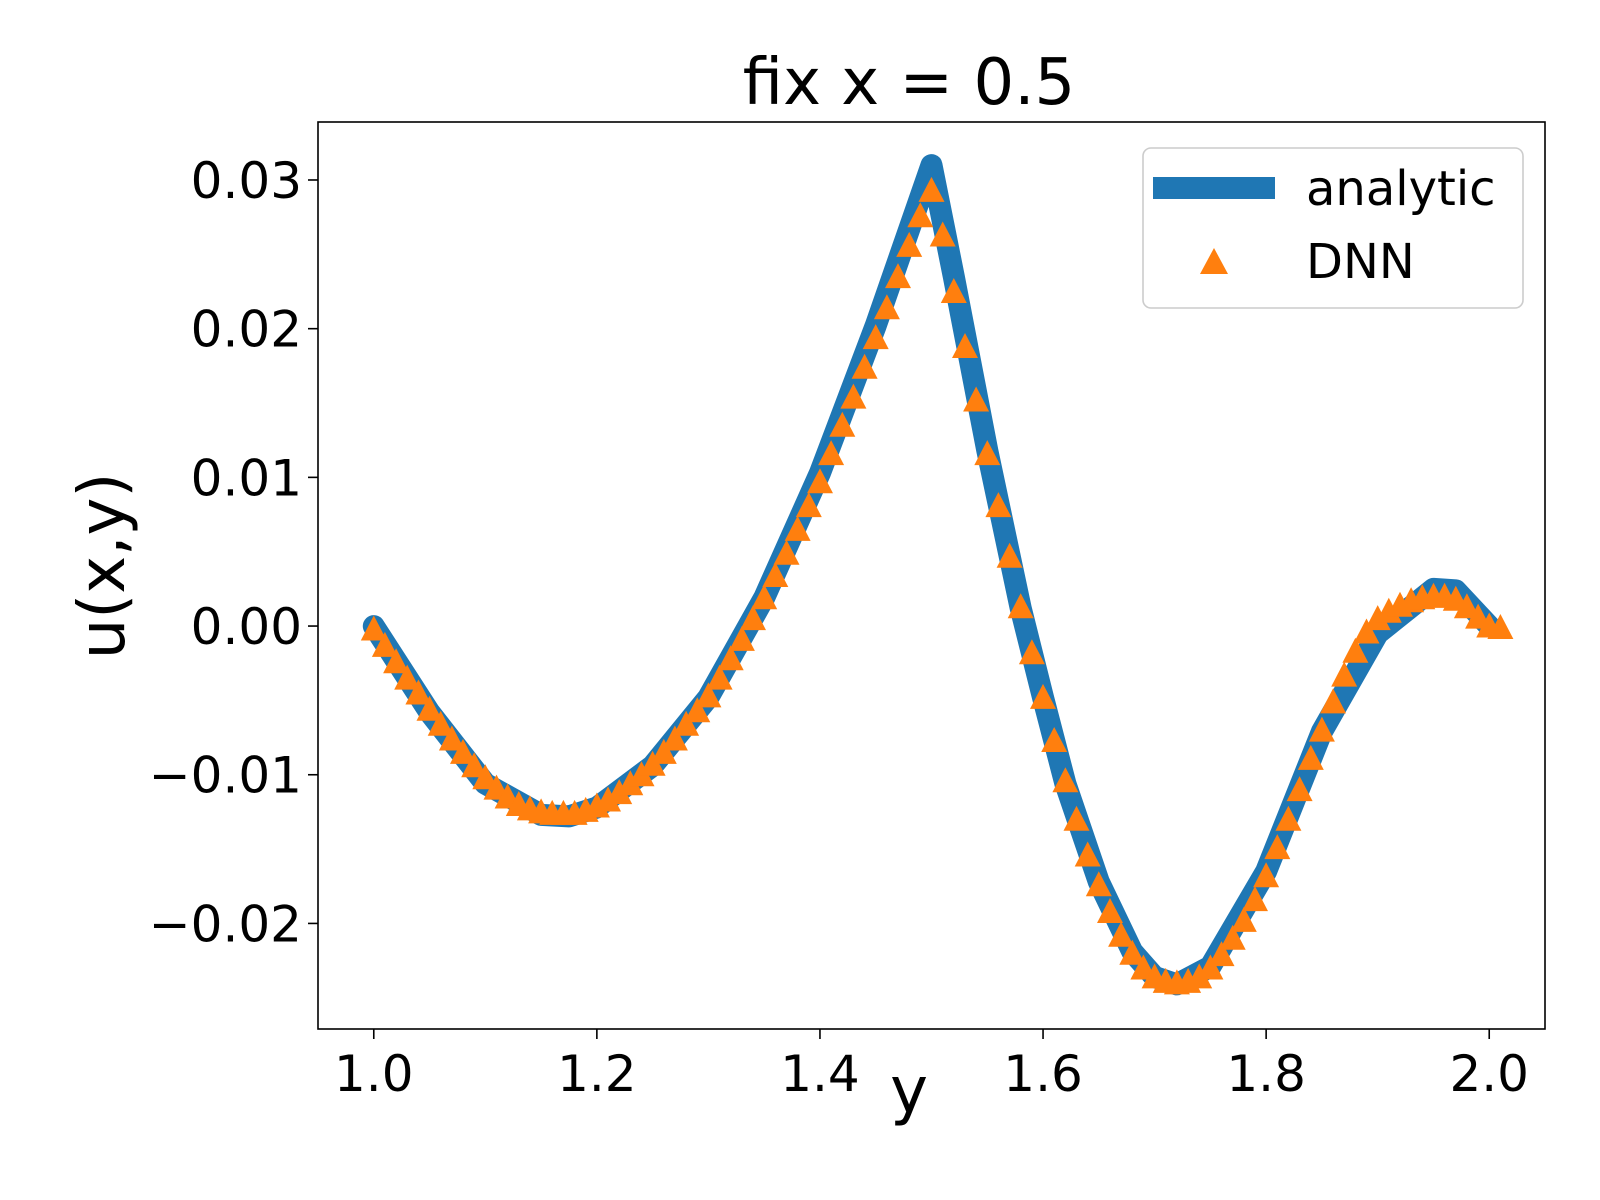 The width and height of the screenshot is (1600, 1200). What do you see at coordinates (931, 1066) in the screenshot?
I see `x-axis-ticks: 1.0 1.2 1.4 1.6 1.8 2.0` at bounding box center [931, 1066].